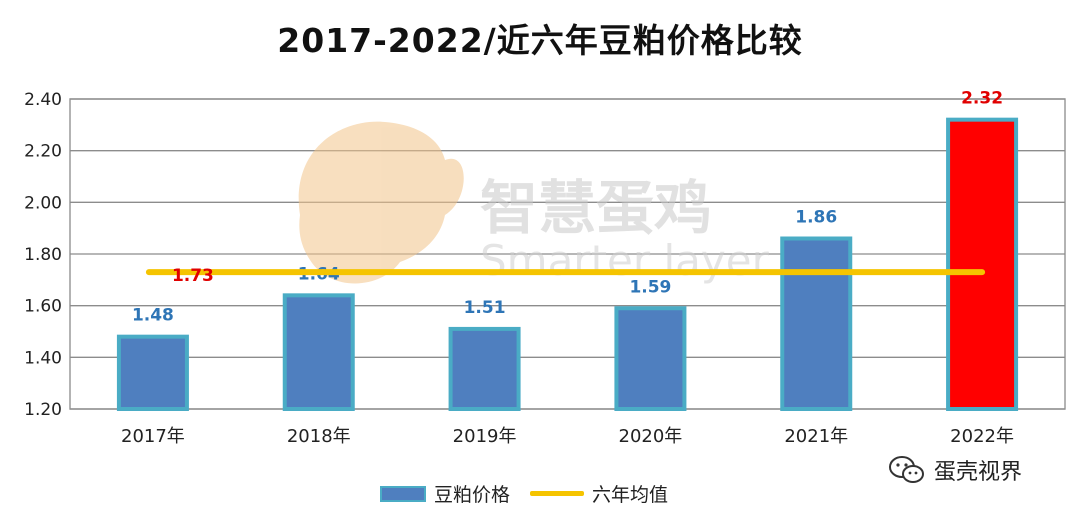 The width and height of the screenshot is (1080, 519). I want to click on data-label: 1.86, so click(816, 218).